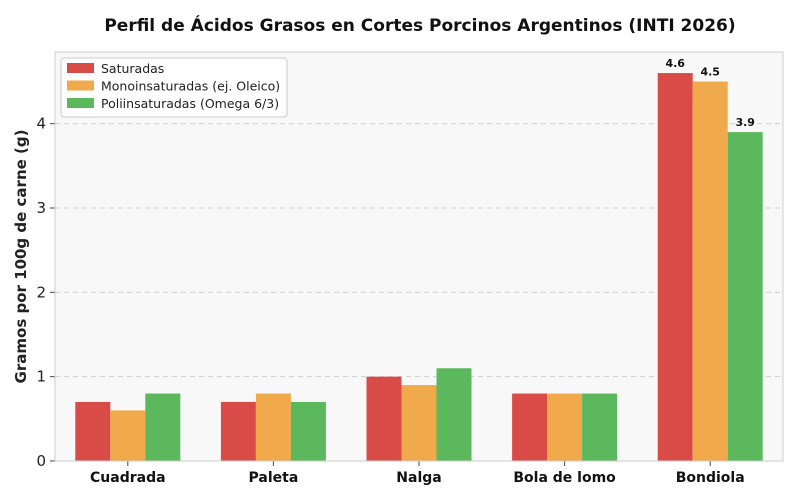  Describe the element at coordinates (41, 208) in the screenshot. I see `y-tick-label: 3` at that location.